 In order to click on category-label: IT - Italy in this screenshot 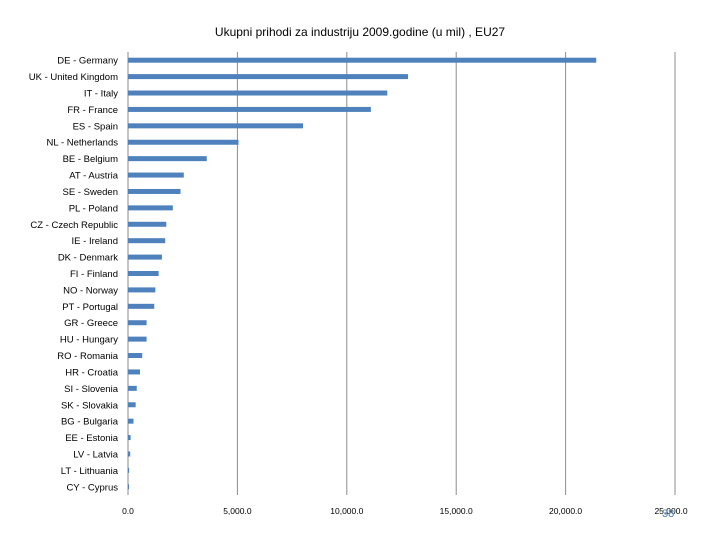, I will do `click(101, 94)`.